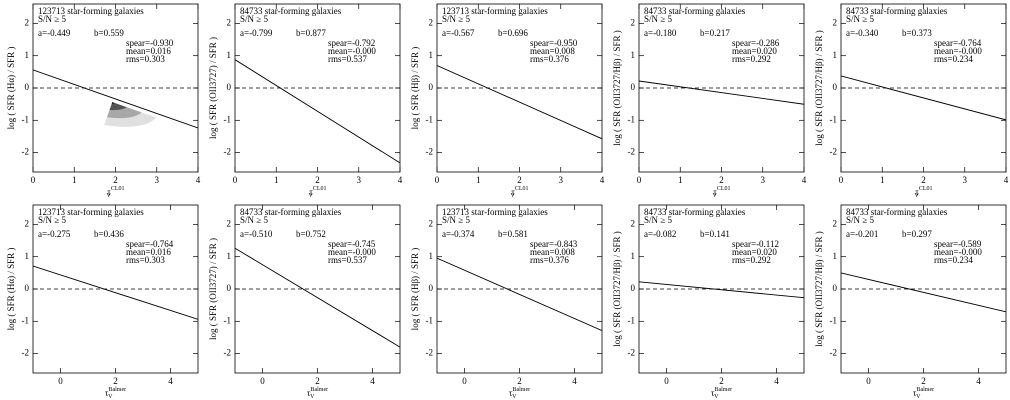  Describe the element at coordinates (352, 244) in the screenshot. I see `spearman: spear=-0.745` at that location.